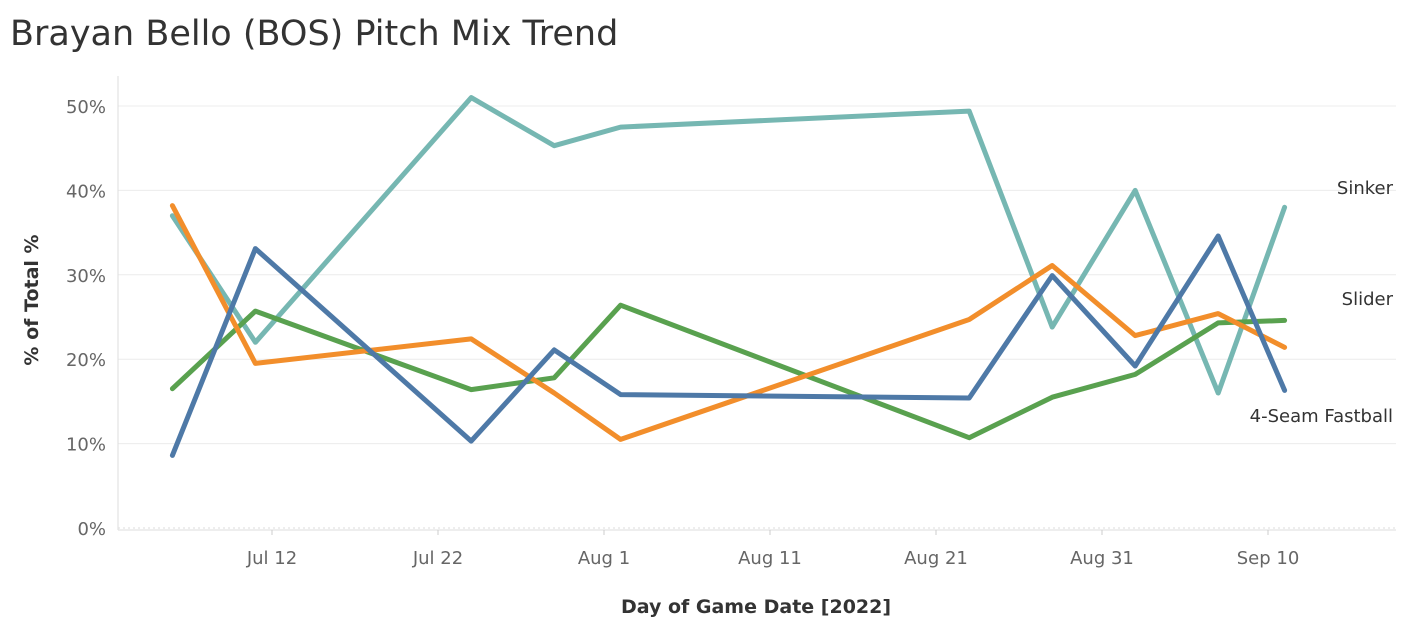  Describe the element at coordinates (86, 445) in the screenshot. I see `y-tick-label: 10%` at that location.